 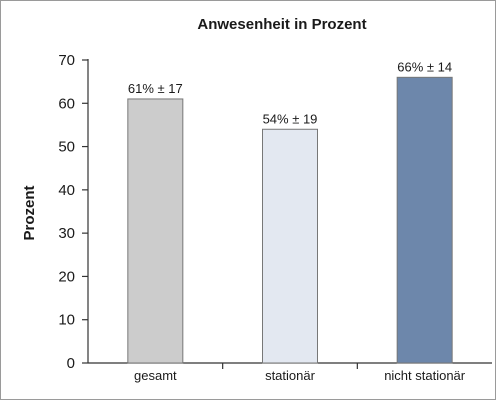 What do you see at coordinates (66, 233) in the screenshot?
I see `y-tick-label: 30` at bounding box center [66, 233].